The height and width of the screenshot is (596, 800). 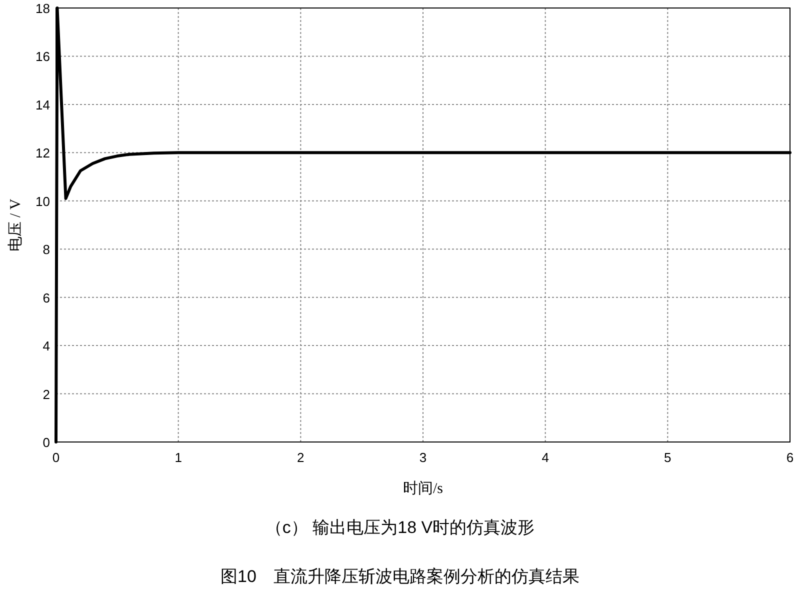 I want to click on x-tick-label: 6, so click(x=790, y=457).